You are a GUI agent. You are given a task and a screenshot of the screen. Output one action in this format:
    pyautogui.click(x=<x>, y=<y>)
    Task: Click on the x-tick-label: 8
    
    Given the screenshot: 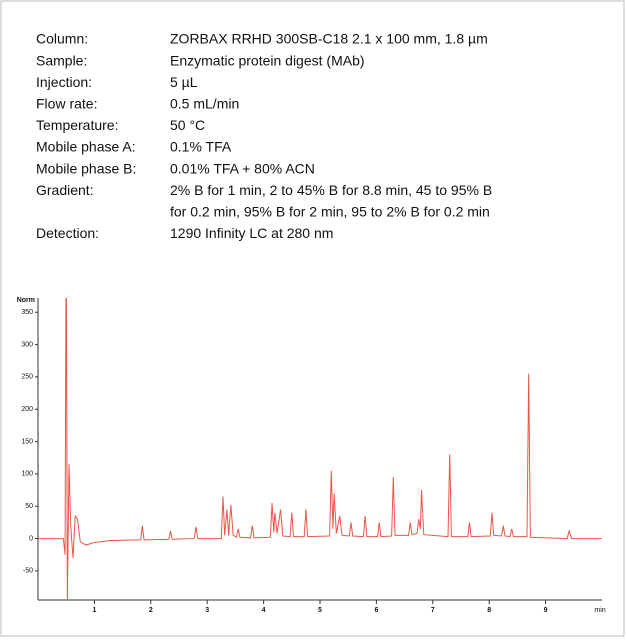 What is the action you would take?
    pyautogui.click(x=489, y=610)
    